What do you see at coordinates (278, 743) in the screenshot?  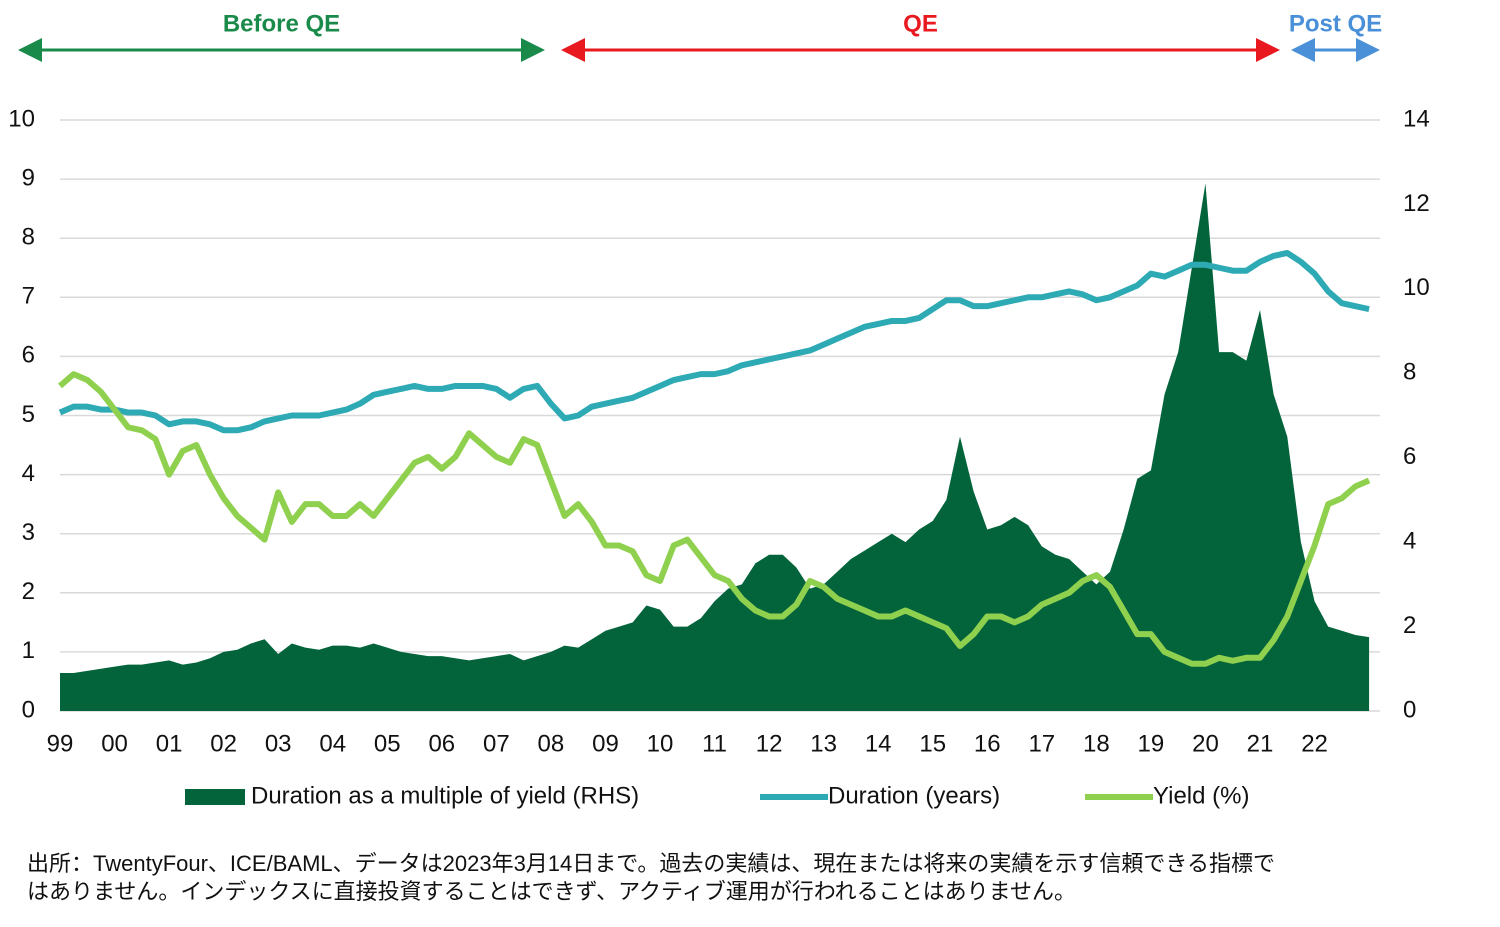 I see `x-tick-label: 03` at bounding box center [278, 743].